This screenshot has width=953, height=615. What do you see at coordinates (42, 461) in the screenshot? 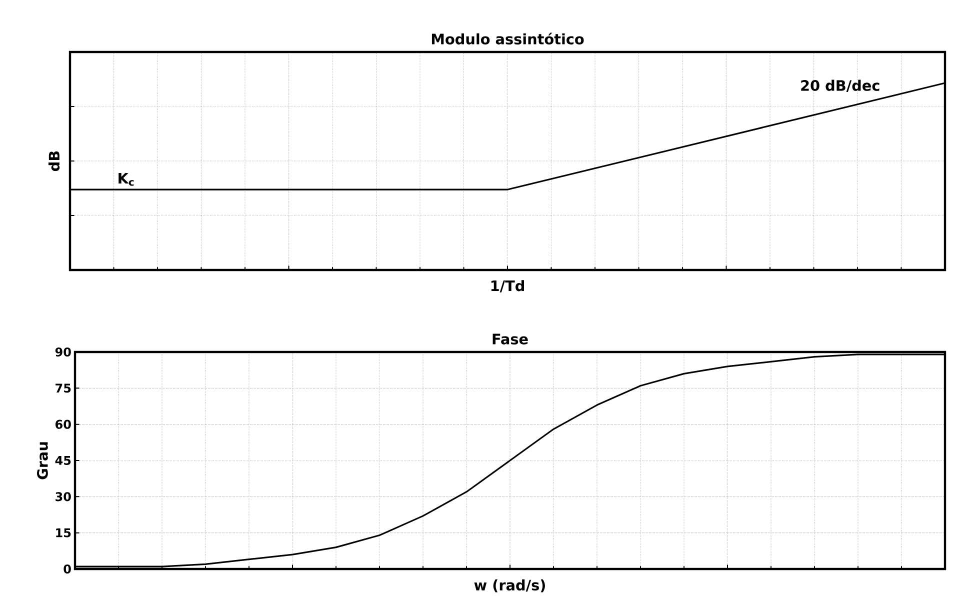
I see `y-axis-title: Grau` at bounding box center [42, 461].